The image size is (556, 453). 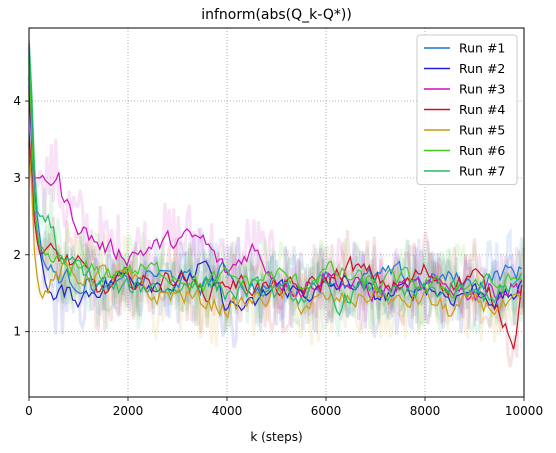 I want to click on x-tick-label: 10000, so click(x=524, y=411).